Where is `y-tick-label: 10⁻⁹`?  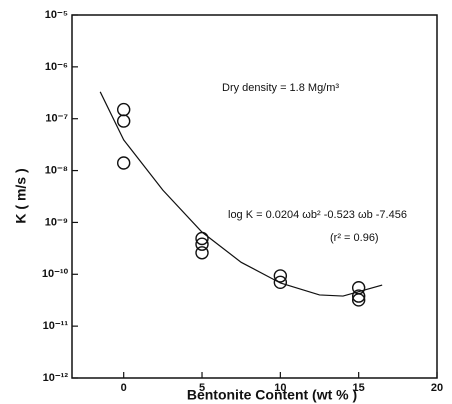 y-tick-label: 10⁻⁹ is located at coordinates (56, 222).